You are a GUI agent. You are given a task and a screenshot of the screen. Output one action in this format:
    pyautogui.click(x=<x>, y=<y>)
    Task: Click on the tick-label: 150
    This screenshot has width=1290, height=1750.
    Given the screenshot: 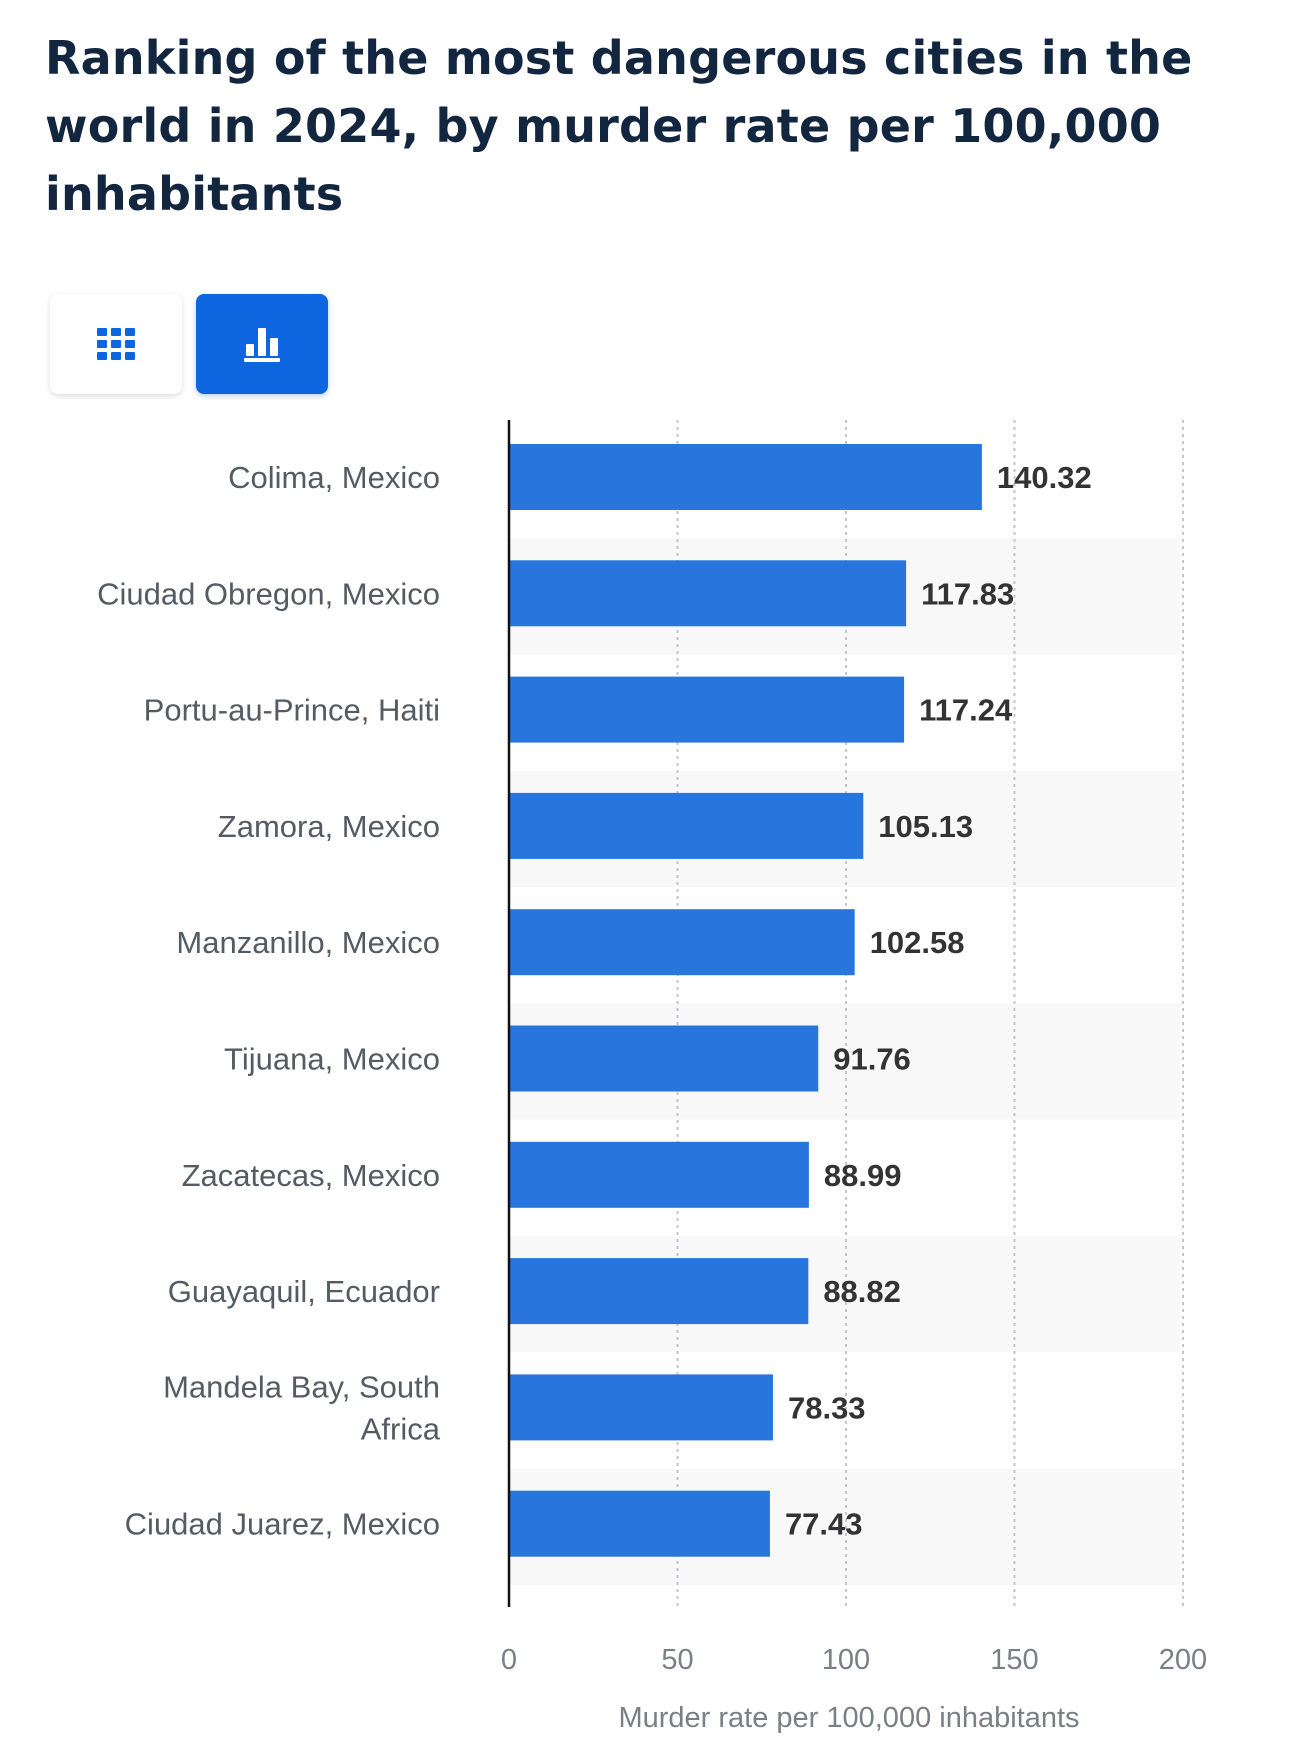 What is the action you would take?
    pyautogui.click(x=1014, y=1660)
    